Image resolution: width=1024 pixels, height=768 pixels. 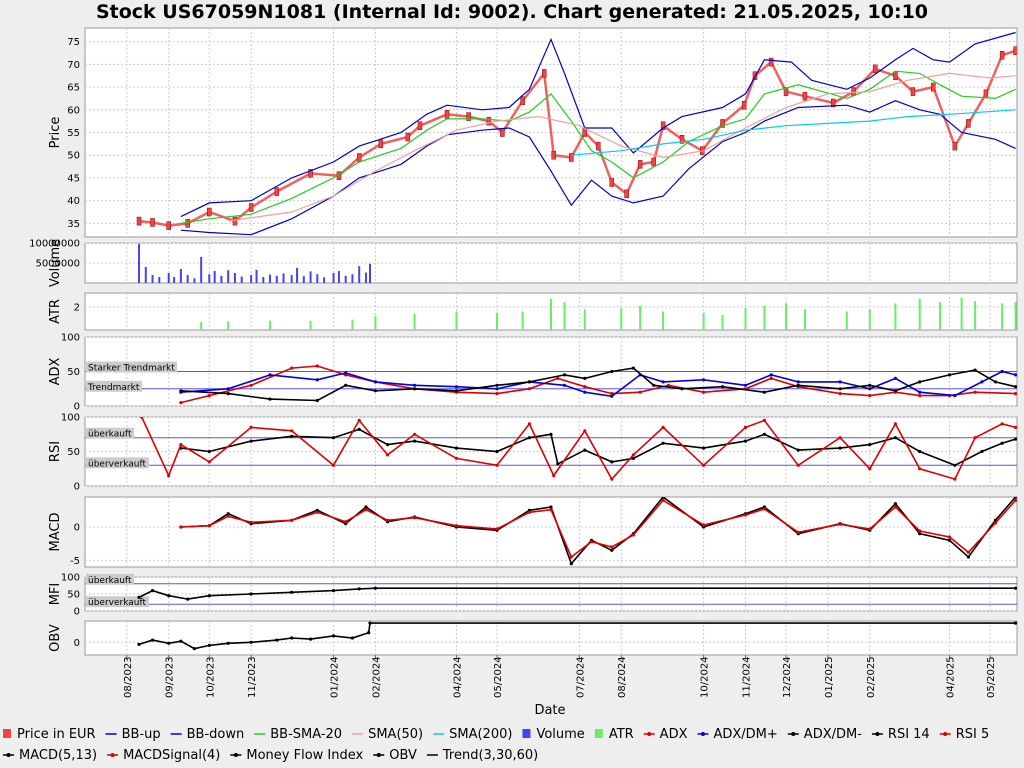 What do you see at coordinates (55, 372) in the screenshot?
I see `y-axis-label-adx: ADX` at bounding box center [55, 372].